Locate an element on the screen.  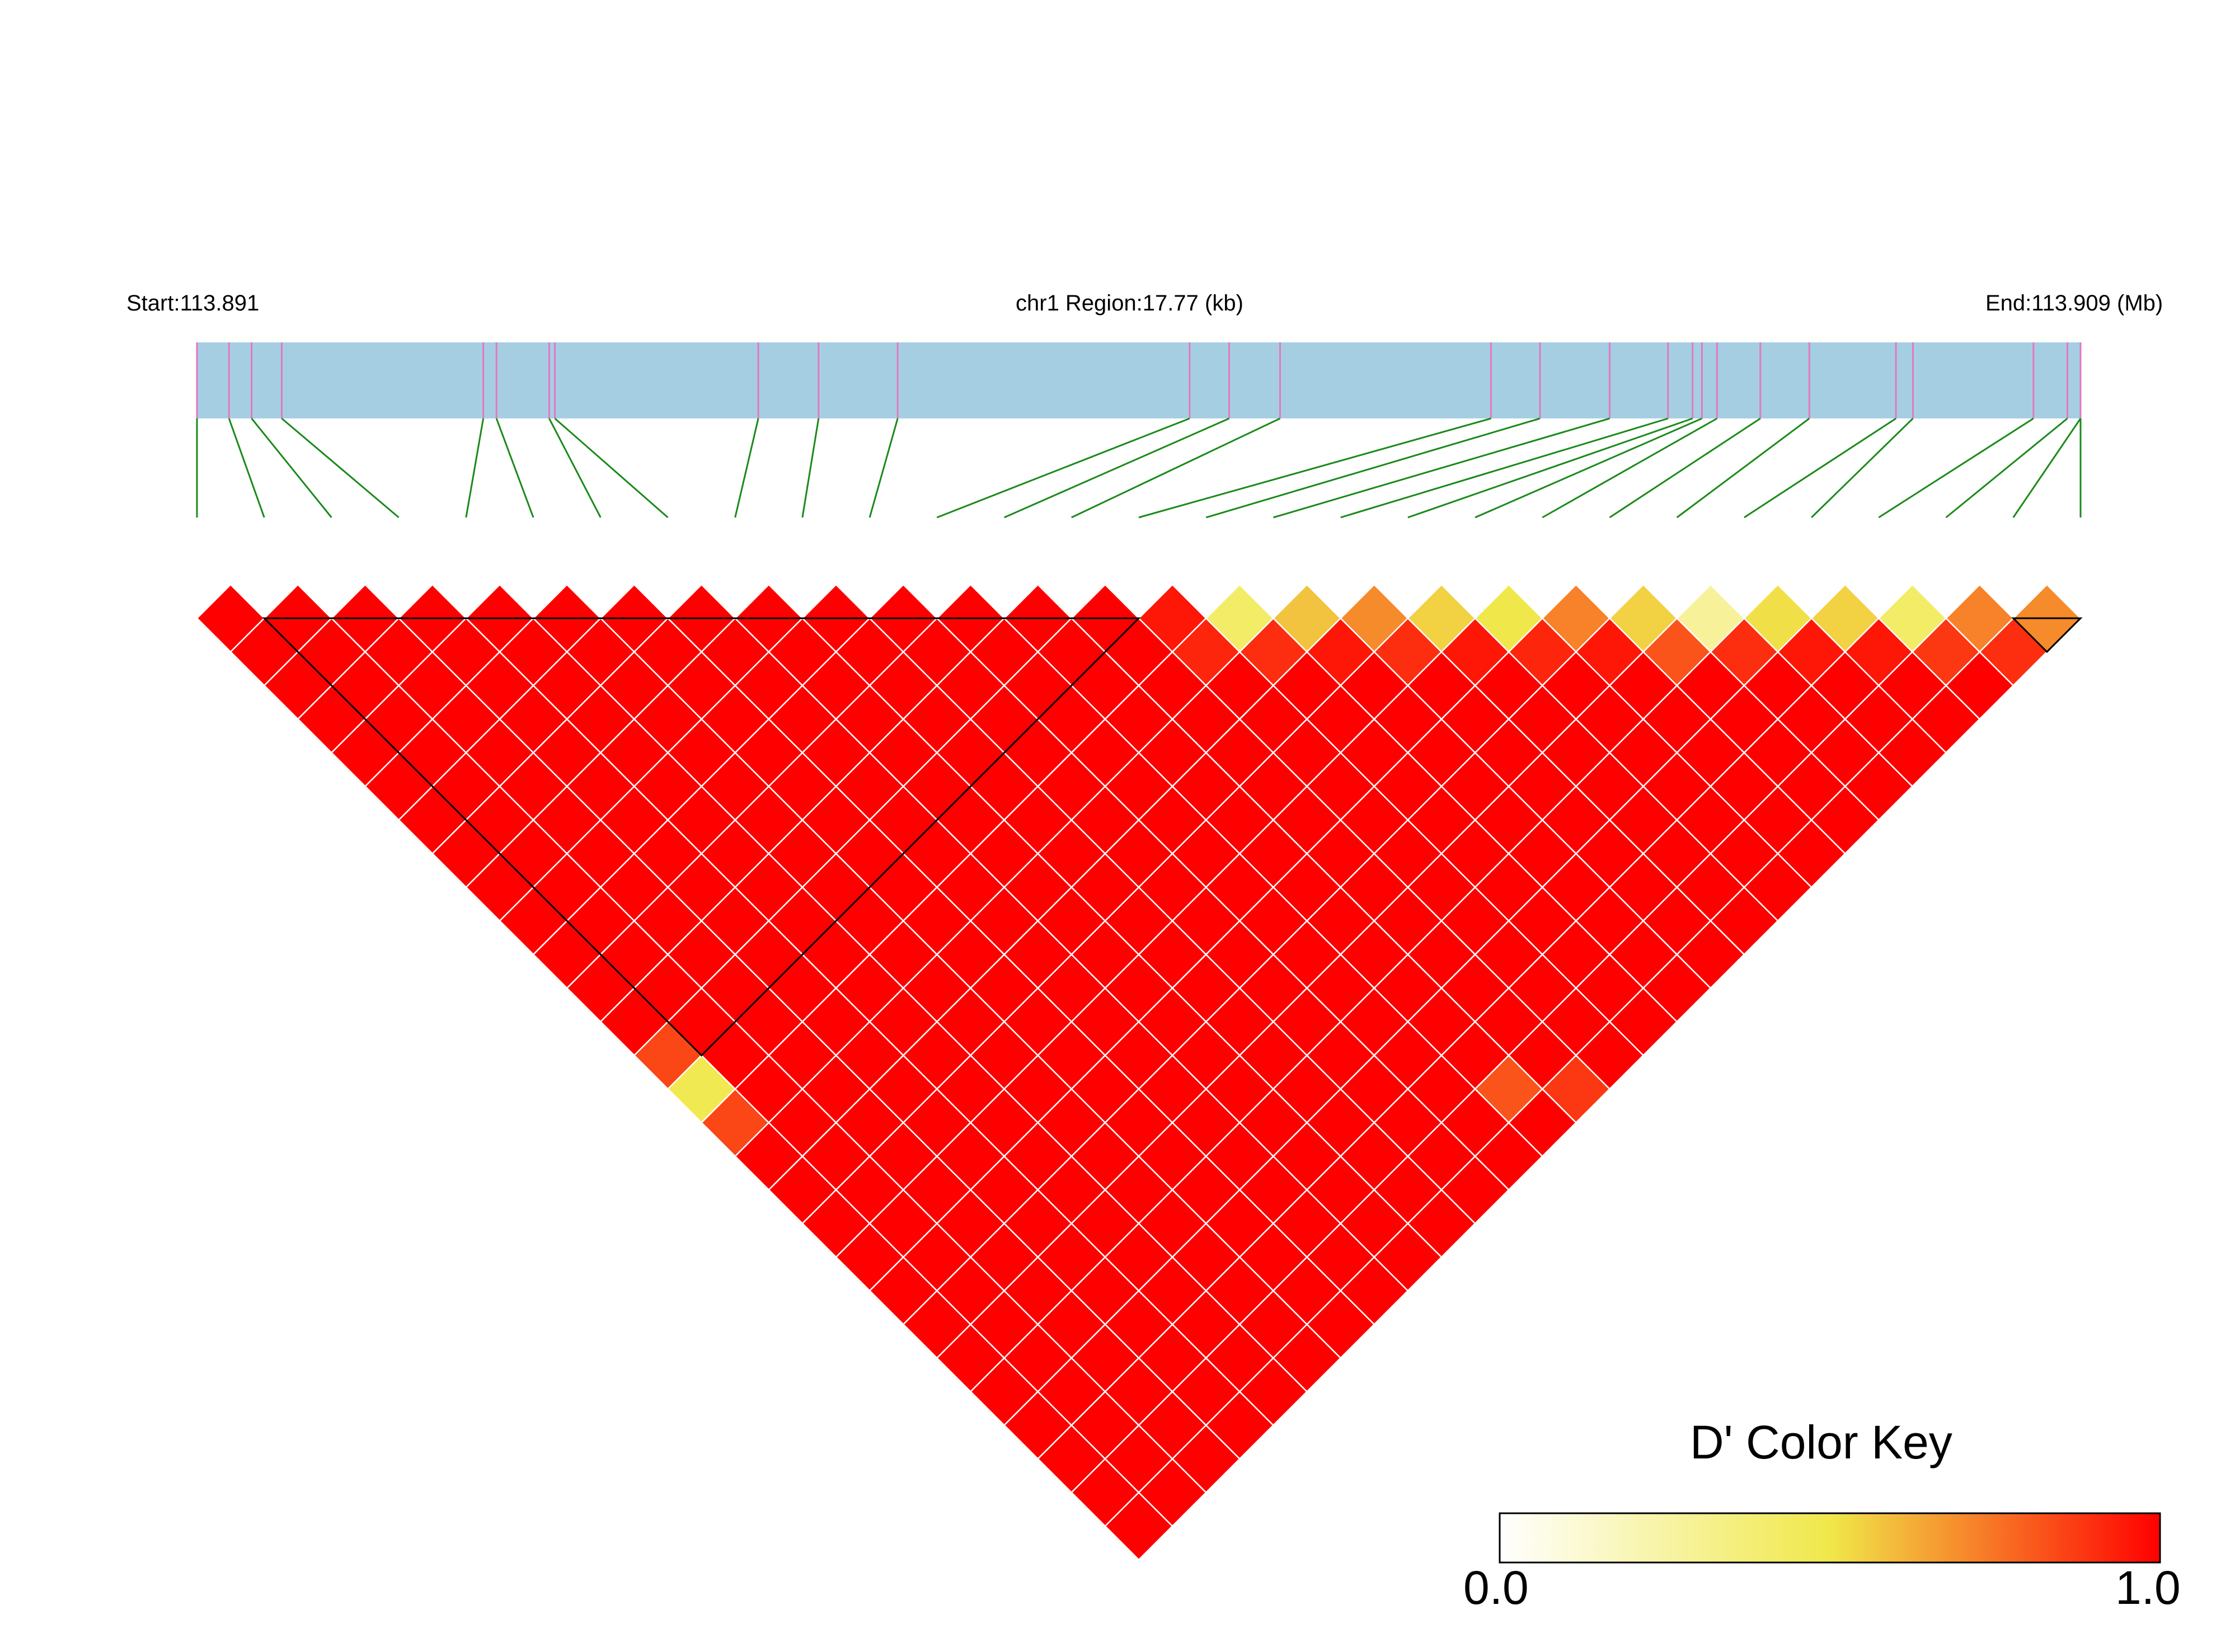
gene-bar is located at coordinates (1139, 380).